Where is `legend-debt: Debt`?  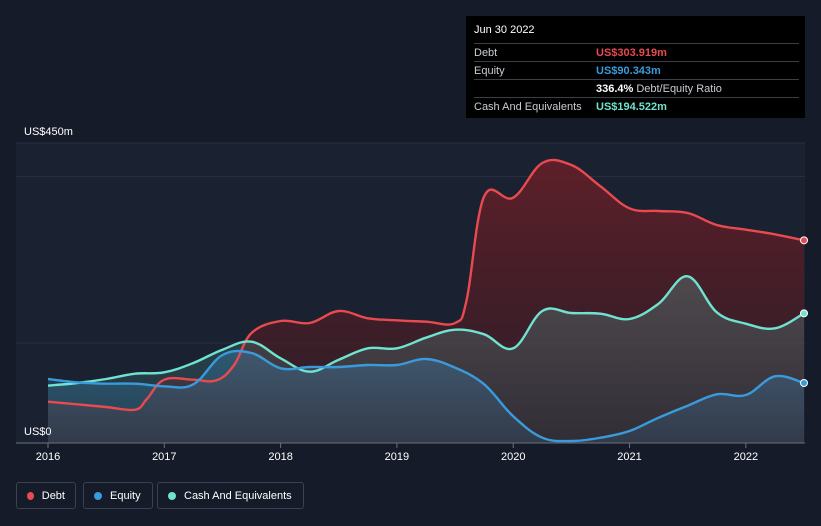 legend-debt: Debt is located at coordinates (46, 495).